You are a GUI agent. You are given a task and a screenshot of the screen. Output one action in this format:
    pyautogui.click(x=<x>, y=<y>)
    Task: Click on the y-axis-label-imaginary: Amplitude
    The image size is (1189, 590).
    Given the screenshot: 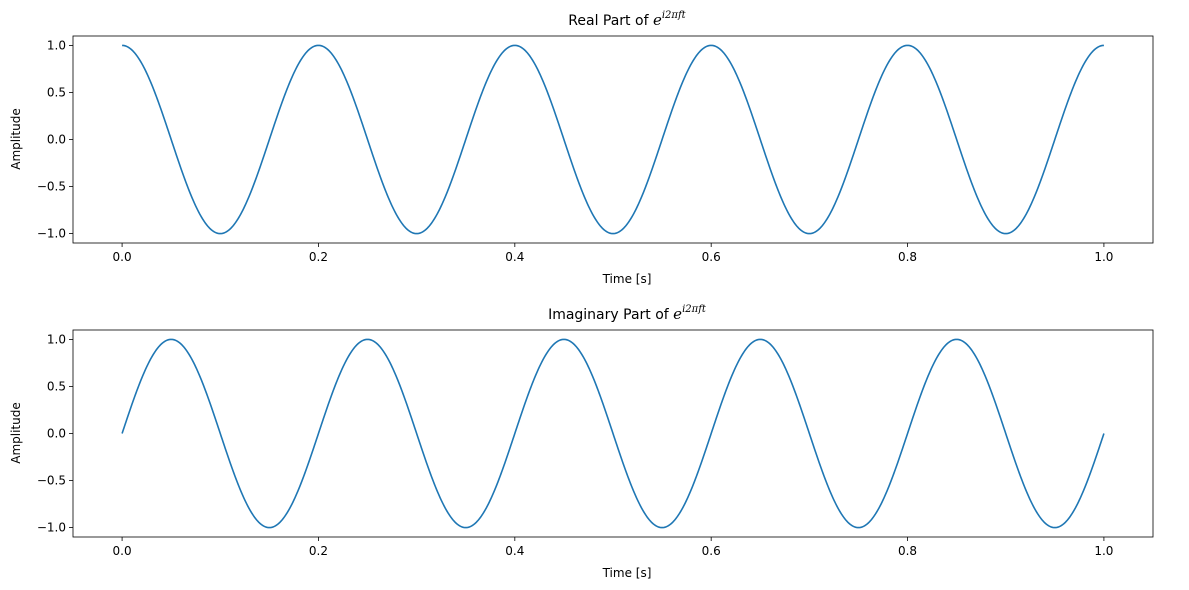 What is the action you would take?
    pyautogui.click(x=16, y=433)
    